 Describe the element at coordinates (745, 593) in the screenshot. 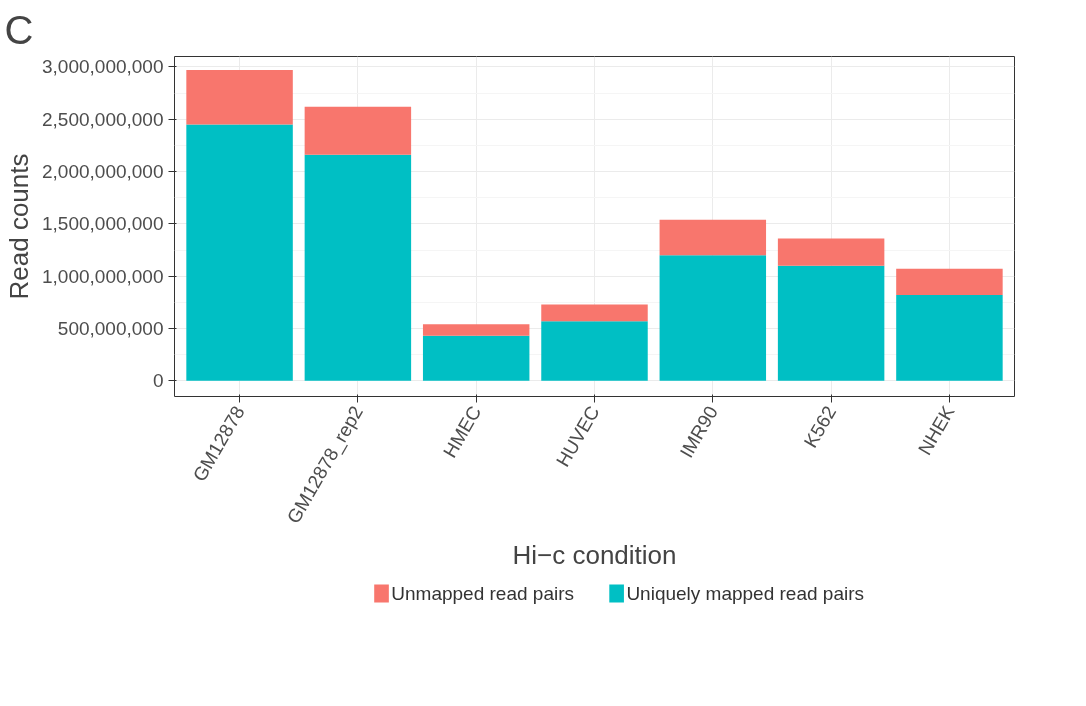

I see `legend-label: Uniquely mapped read pairs` at that location.